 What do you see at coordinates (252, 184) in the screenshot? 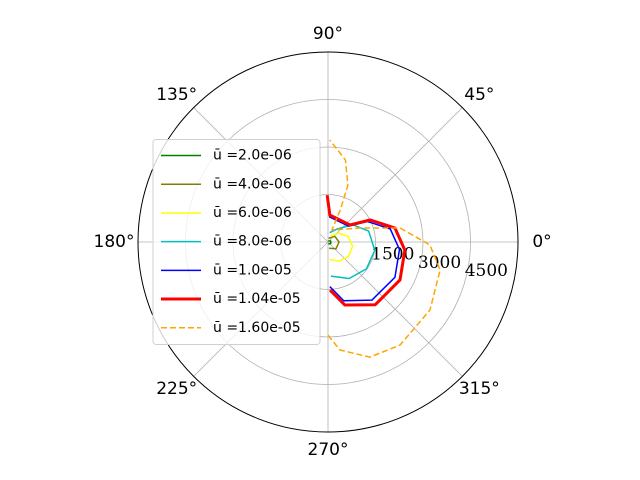
I see `legend-label: ū =4.0e-06` at bounding box center [252, 184].